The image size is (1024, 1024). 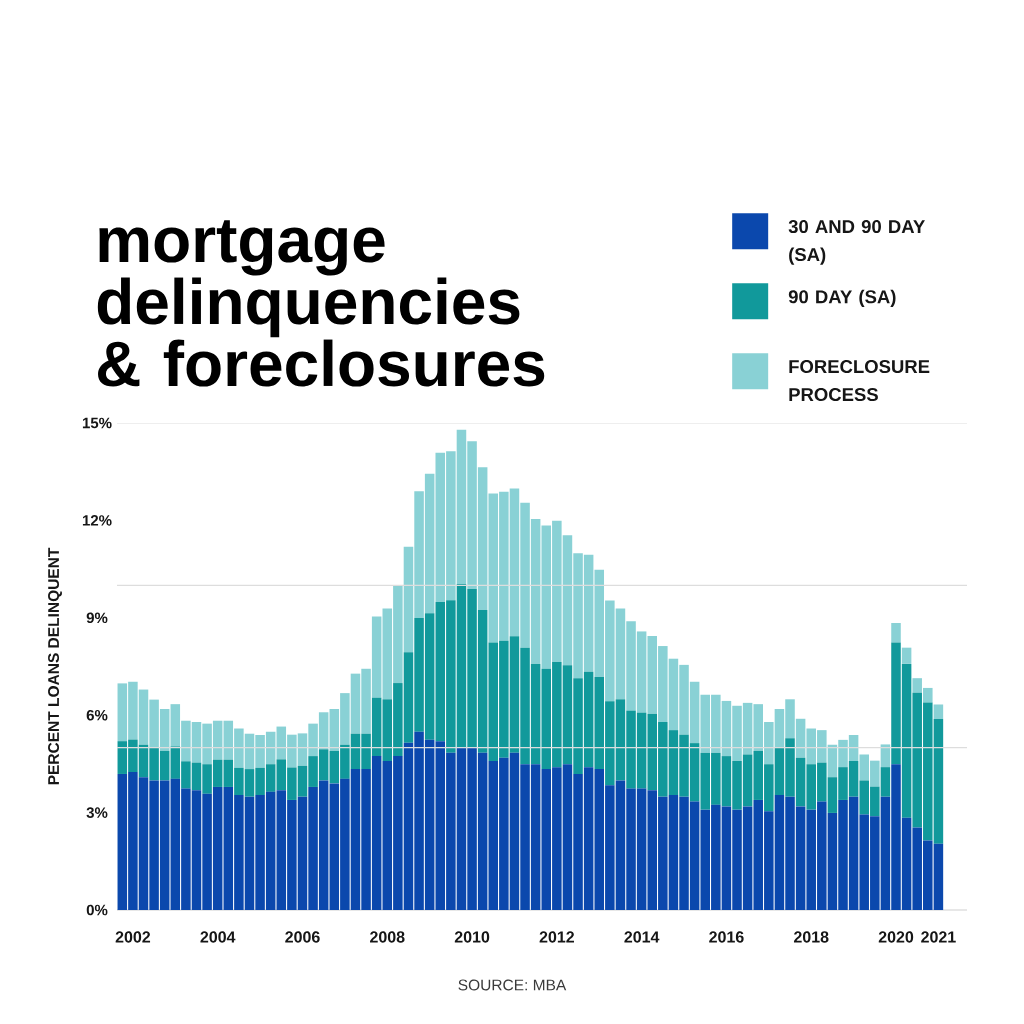 I want to click on legend-label: 30 AND 90 DAY (SA), so click(x=856, y=242).